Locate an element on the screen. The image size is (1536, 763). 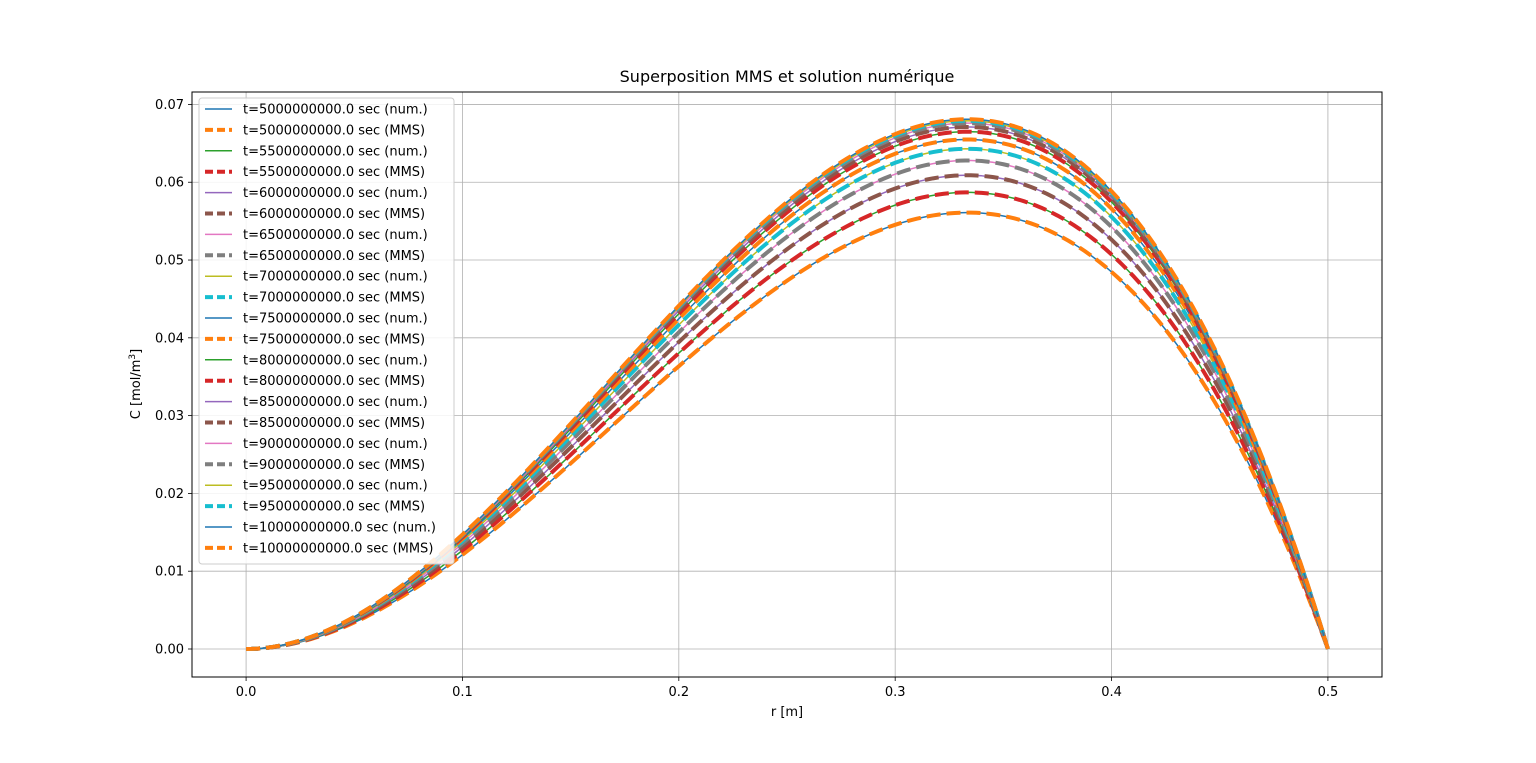
legend-label: t=7500000000.0 sec (num.) is located at coordinates (335, 319).